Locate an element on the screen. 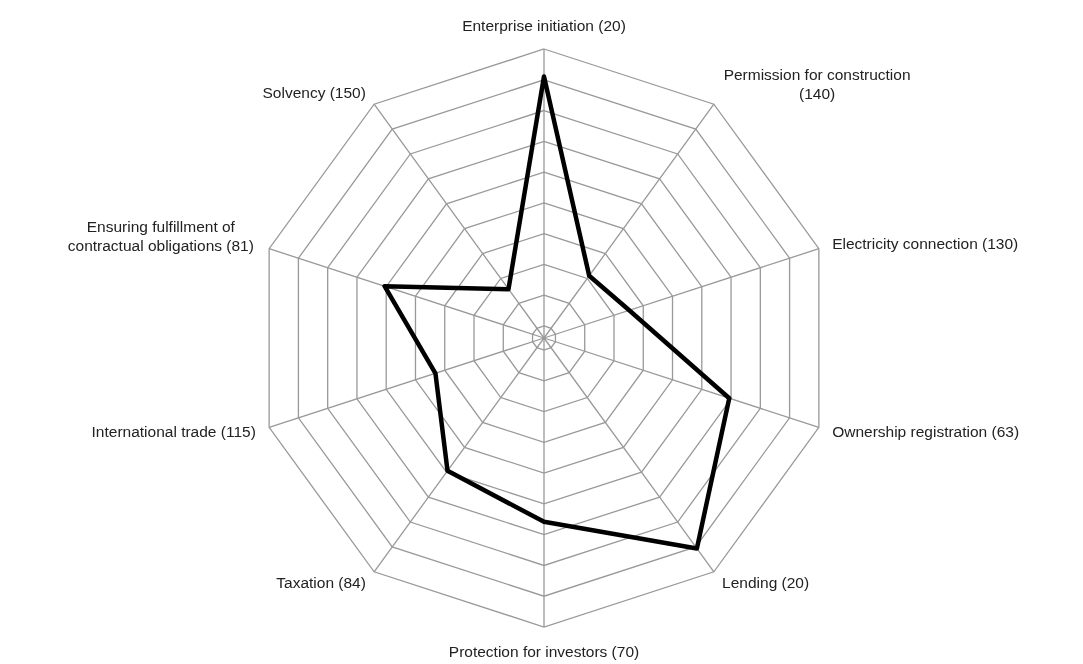 The image size is (1083, 664). spoke-label: Ownership registration (63) is located at coordinates (926, 431).